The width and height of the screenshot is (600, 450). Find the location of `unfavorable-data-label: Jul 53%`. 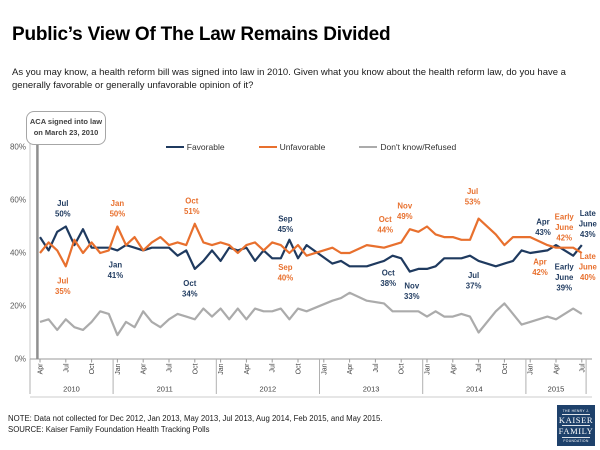

unfavorable-data-label: Jul 53% is located at coordinates (473, 197).